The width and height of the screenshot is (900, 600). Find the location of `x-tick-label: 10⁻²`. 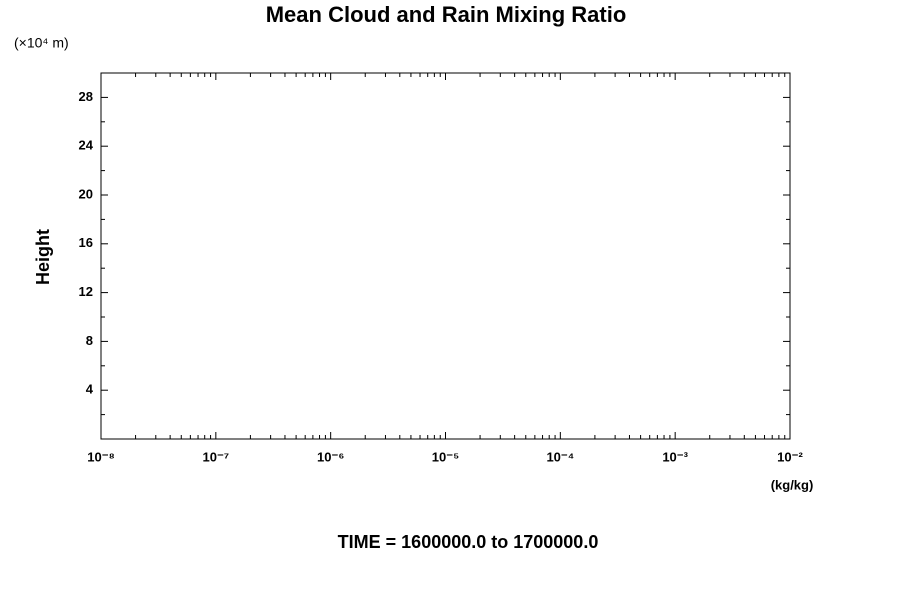

x-tick-label: 10⁻² is located at coordinates (790, 456).